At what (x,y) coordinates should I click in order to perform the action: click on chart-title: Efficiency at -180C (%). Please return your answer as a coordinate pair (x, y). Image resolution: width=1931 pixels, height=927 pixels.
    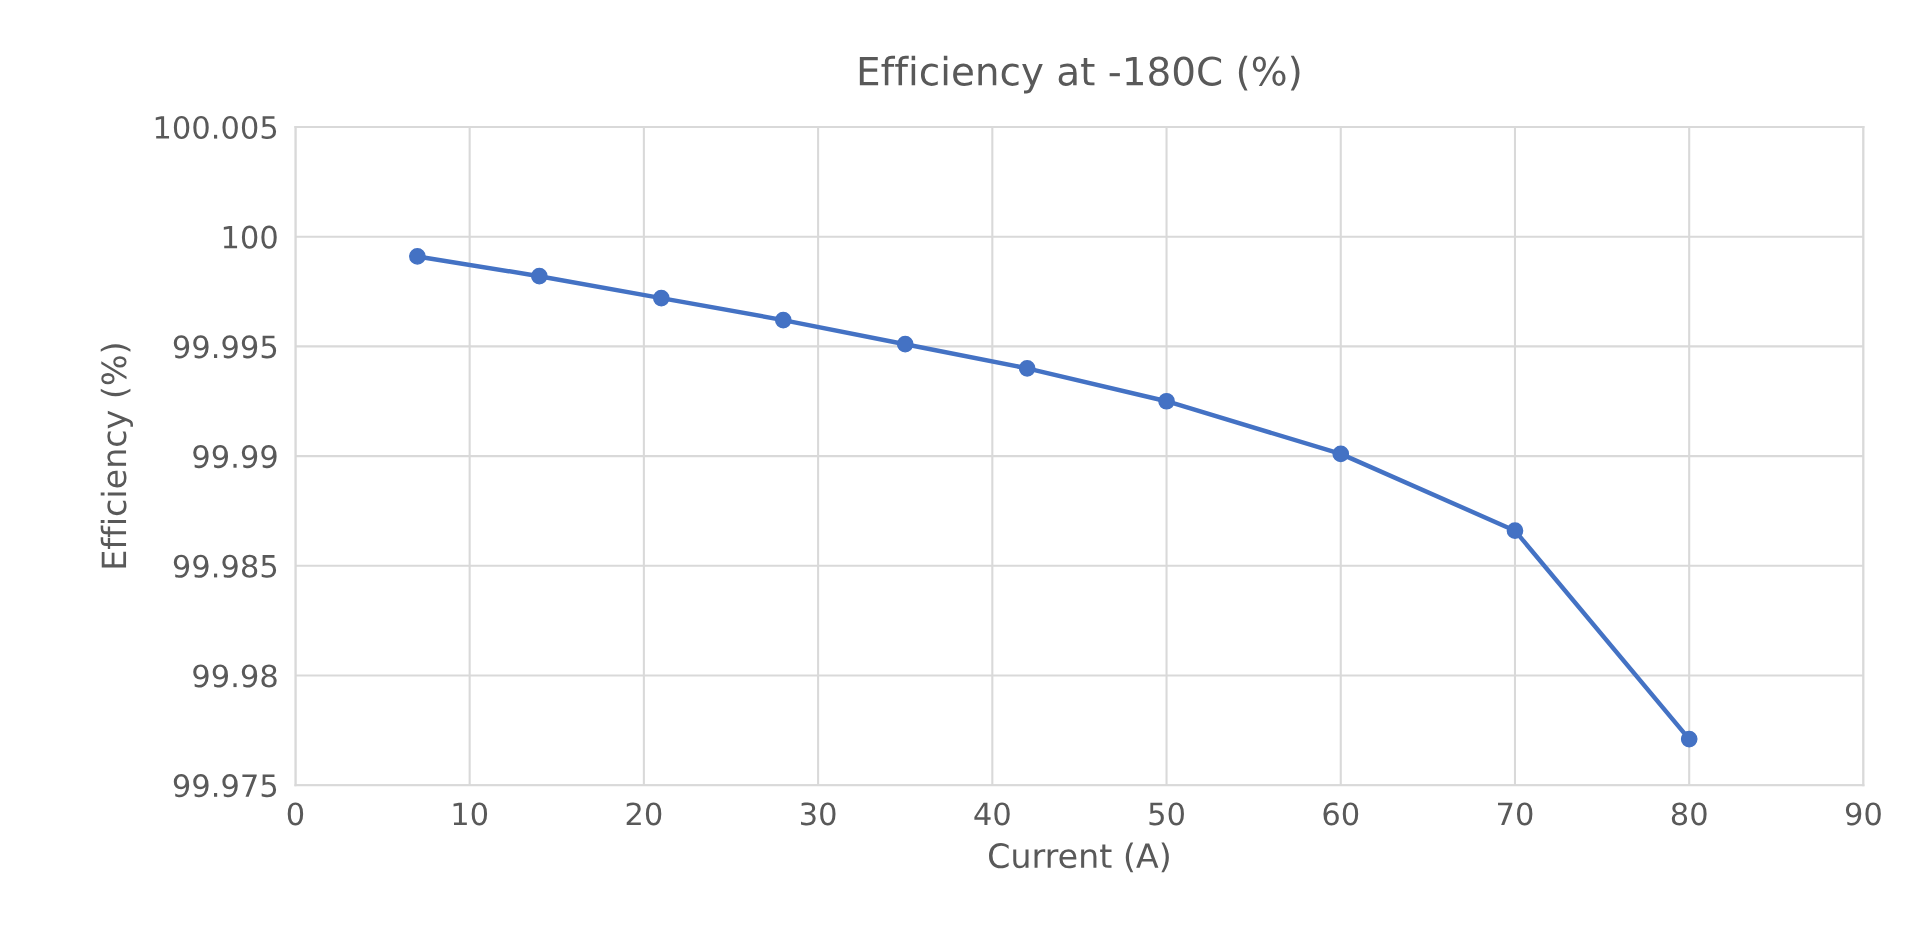
    Looking at the image, I should click on (1079, 74).